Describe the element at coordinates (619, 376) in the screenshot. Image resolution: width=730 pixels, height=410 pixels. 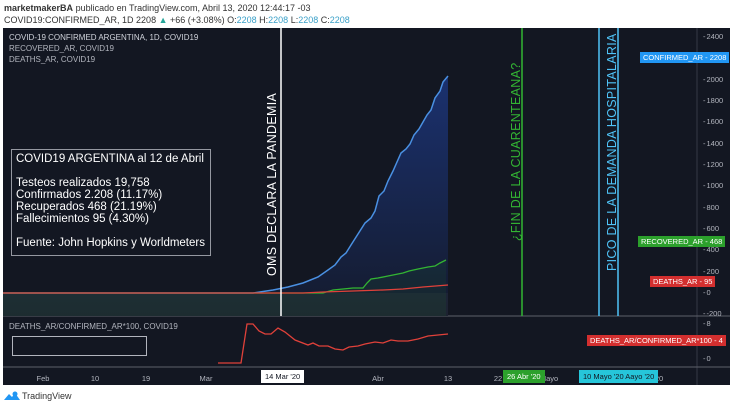
I see `date-label-10may: 10 Mayo '20 Aayo '20` at that location.